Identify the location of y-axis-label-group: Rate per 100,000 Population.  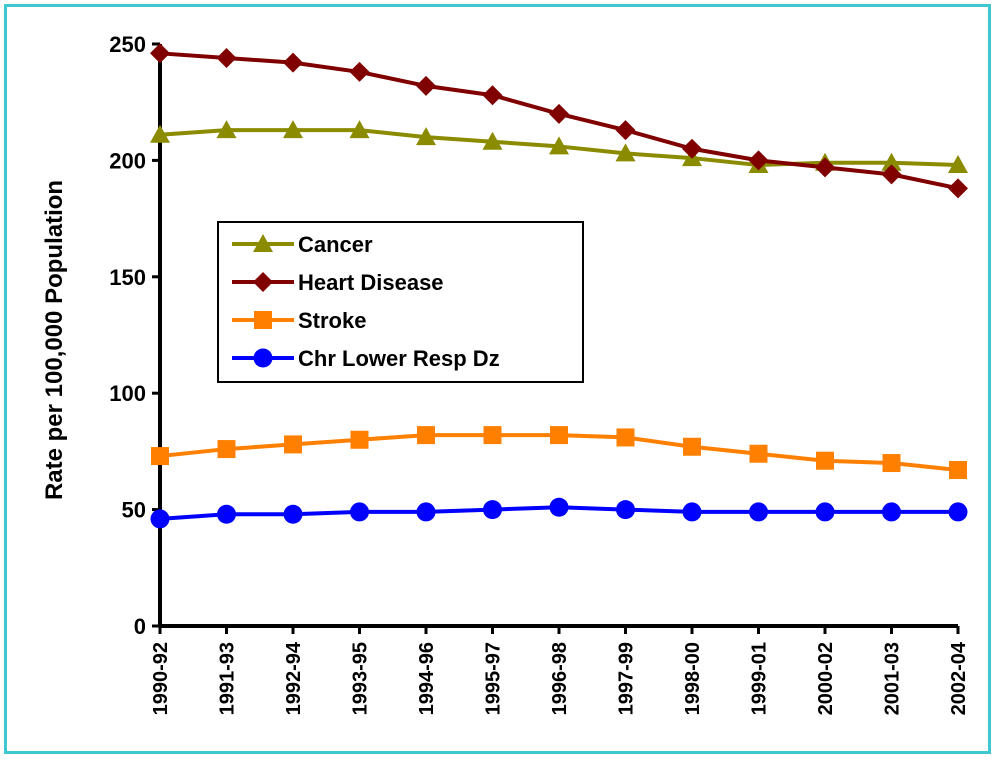
(54, 340).